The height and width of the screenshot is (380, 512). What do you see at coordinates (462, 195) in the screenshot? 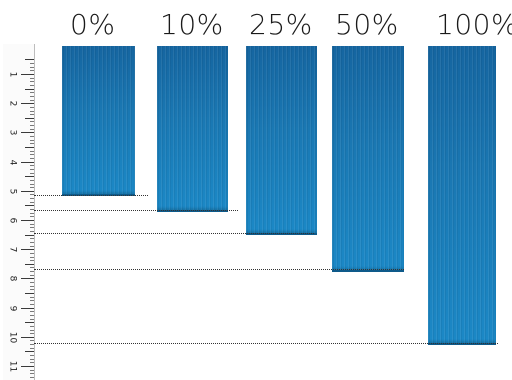
I see `fabric-strip-100-percent` at bounding box center [462, 195].